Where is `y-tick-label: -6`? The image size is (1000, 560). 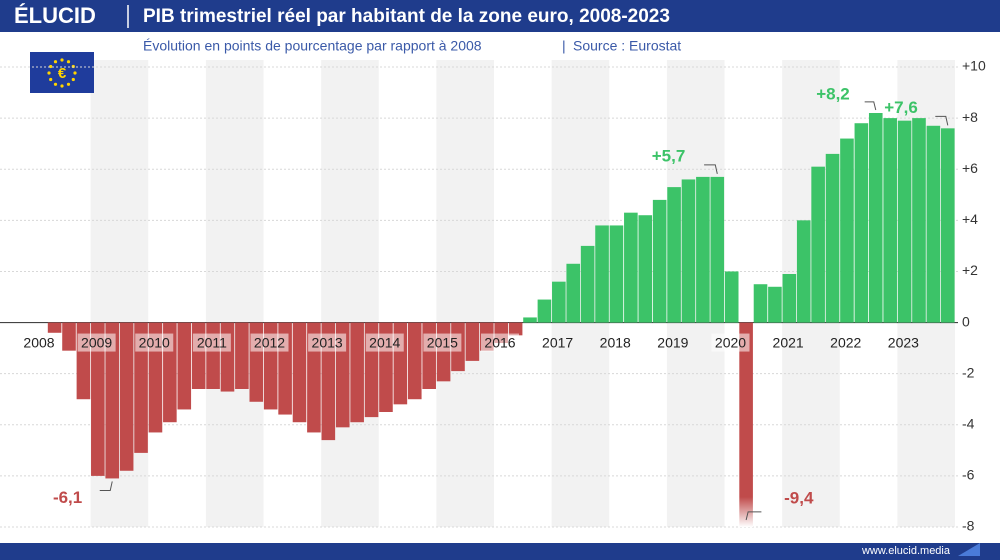
y-tick-label: -6 is located at coordinates (968, 475).